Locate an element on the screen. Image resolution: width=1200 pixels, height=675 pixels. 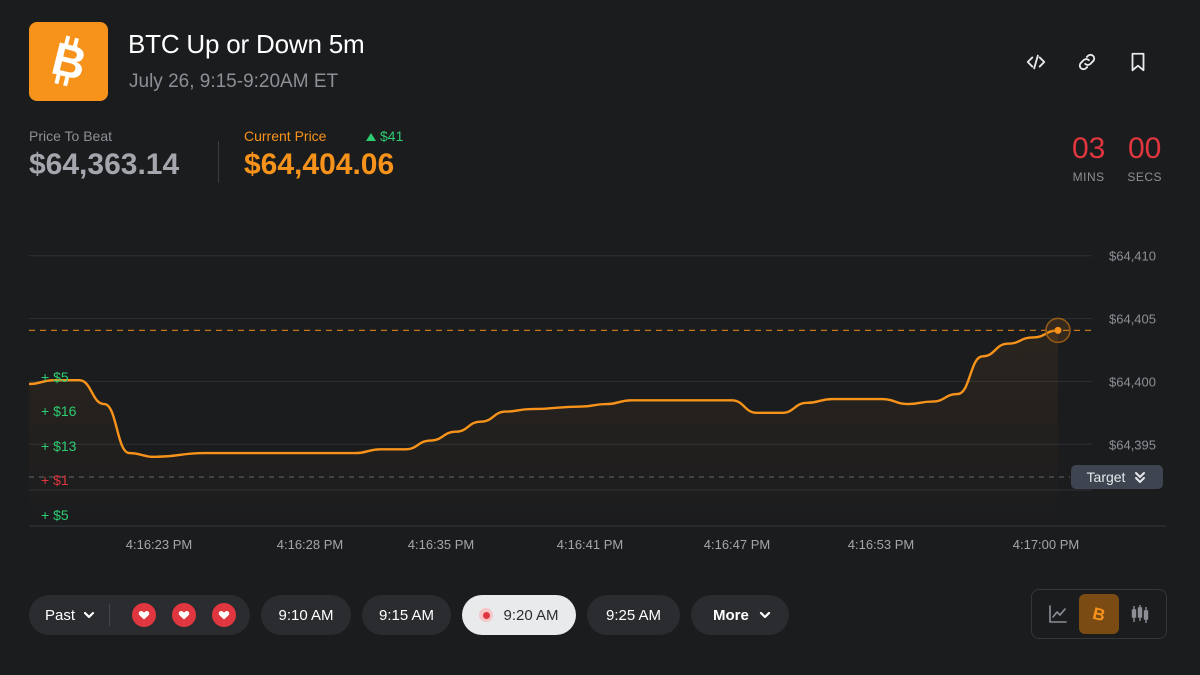
x-tick-label: 4:17:00 PM is located at coordinates (1046, 544).